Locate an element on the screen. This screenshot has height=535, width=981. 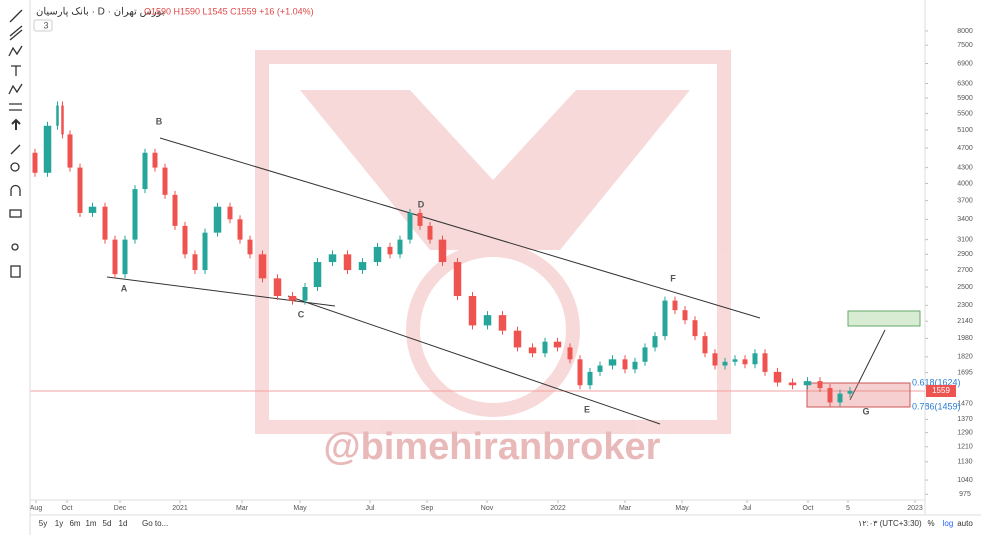
y-tick-label: 3100 is located at coordinates (965, 239).